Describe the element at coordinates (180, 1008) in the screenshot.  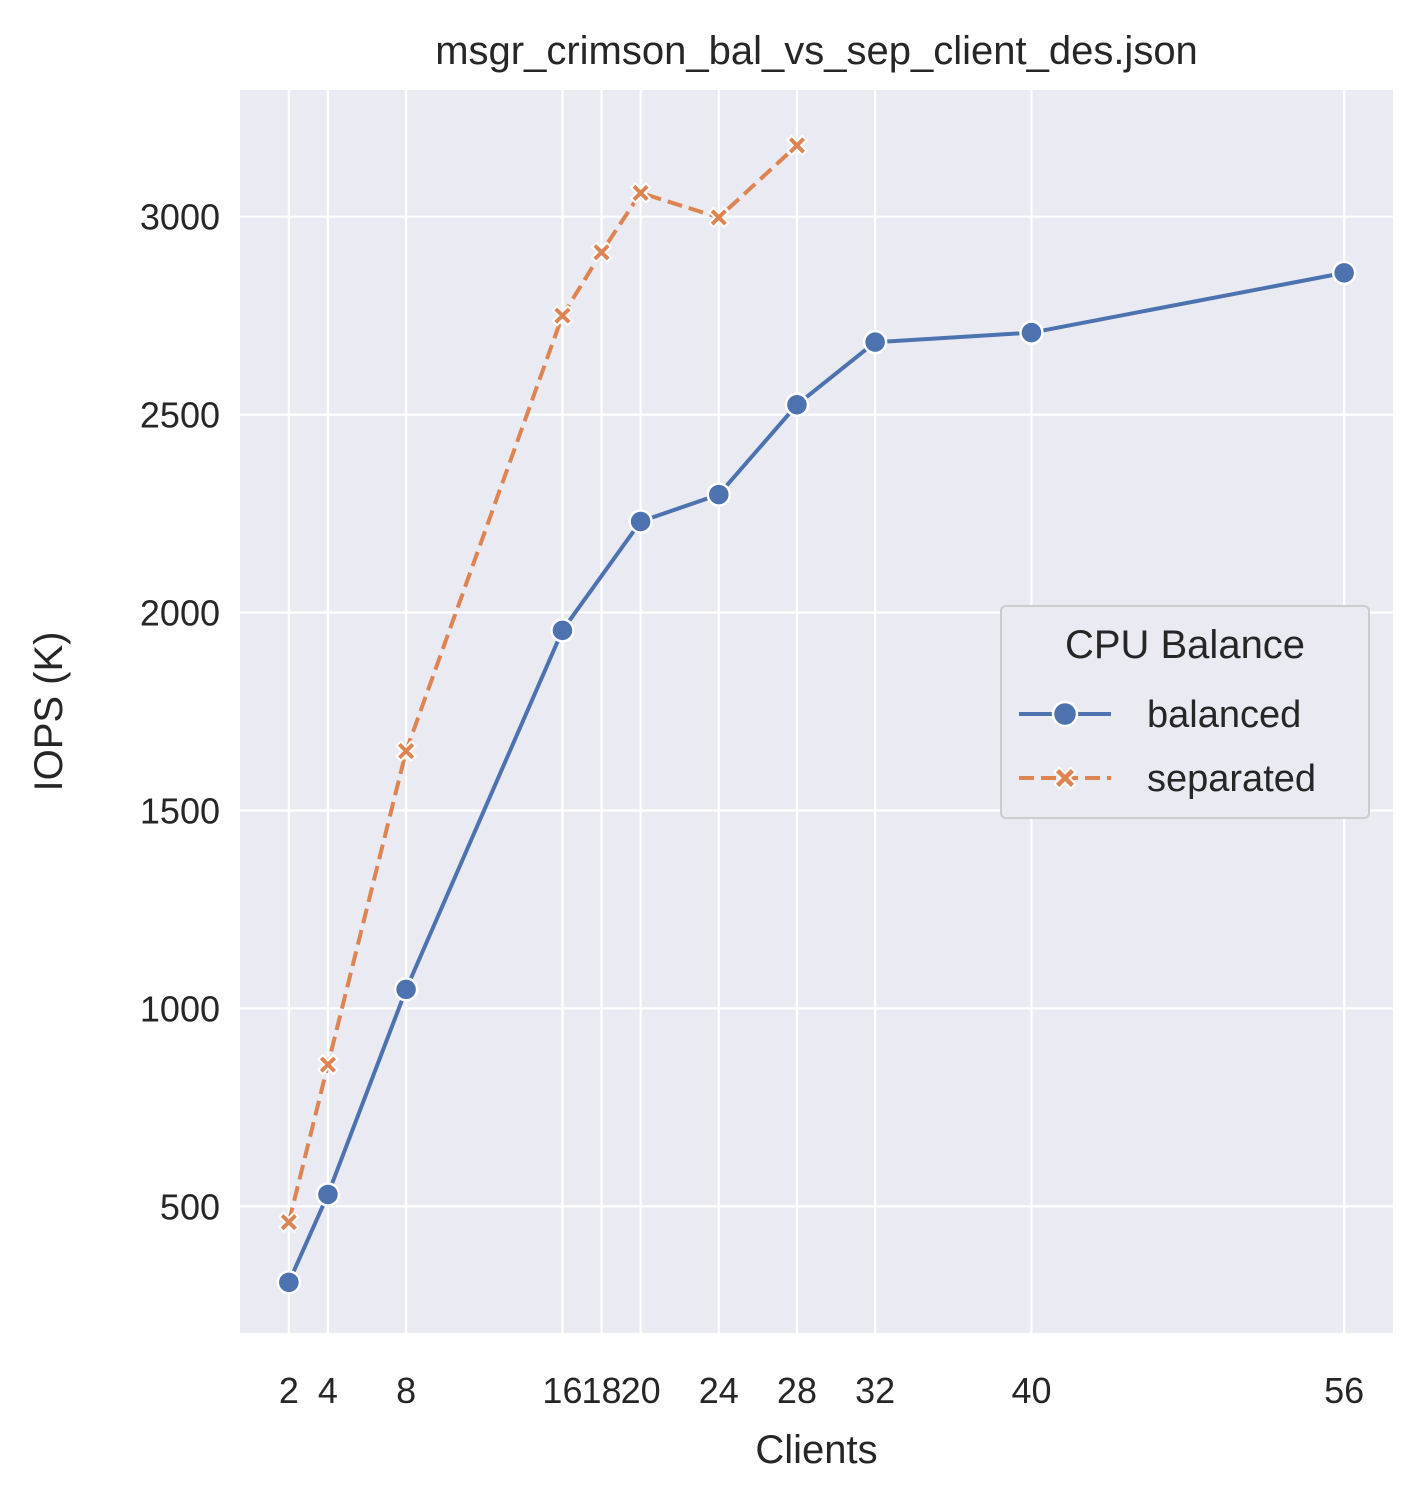
I see `y-tick-label: 1000` at that location.